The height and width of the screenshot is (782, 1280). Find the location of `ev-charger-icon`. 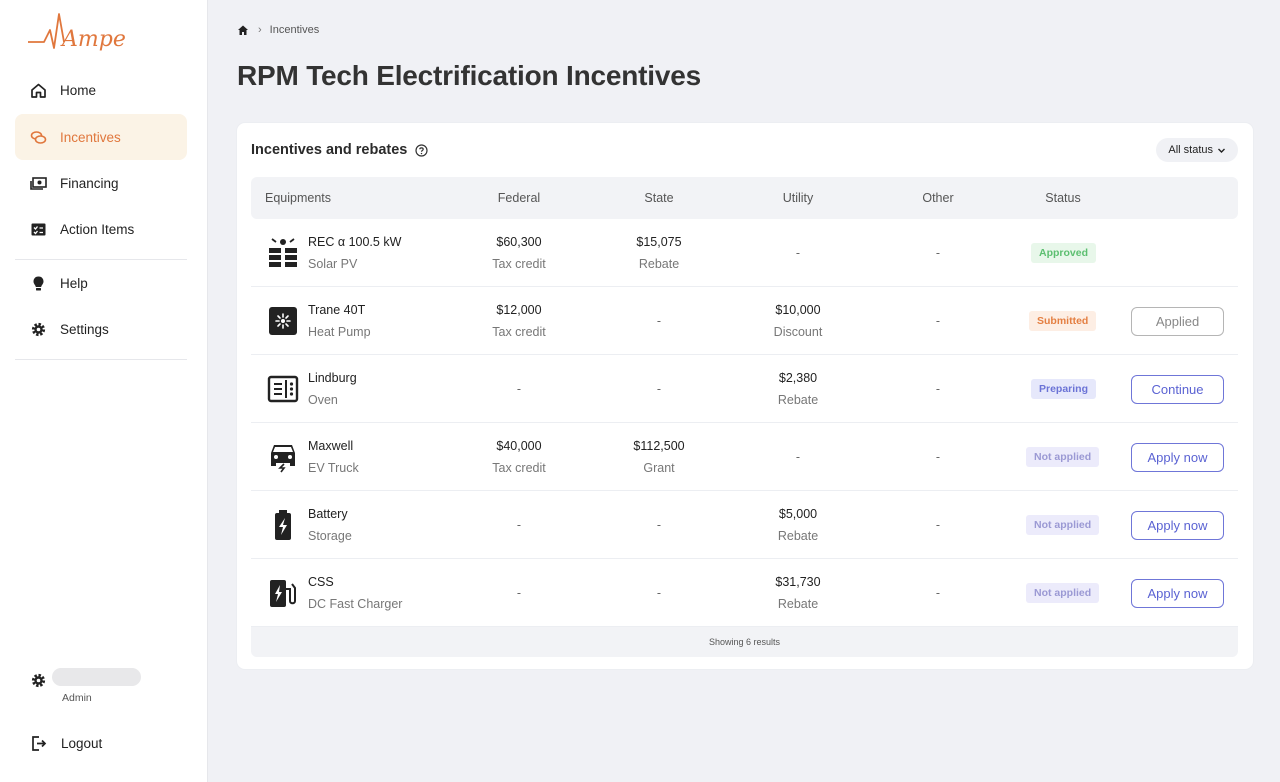

ev-charger-icon is located at coordinates (283, 593).